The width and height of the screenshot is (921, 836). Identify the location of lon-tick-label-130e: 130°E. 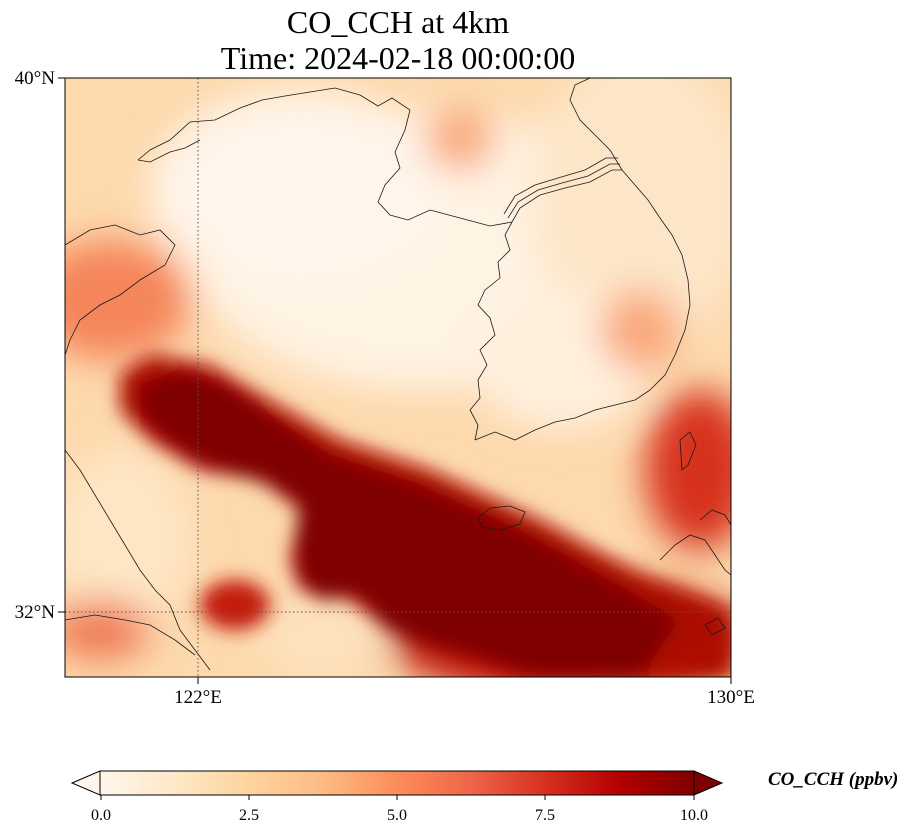
(731, 697).